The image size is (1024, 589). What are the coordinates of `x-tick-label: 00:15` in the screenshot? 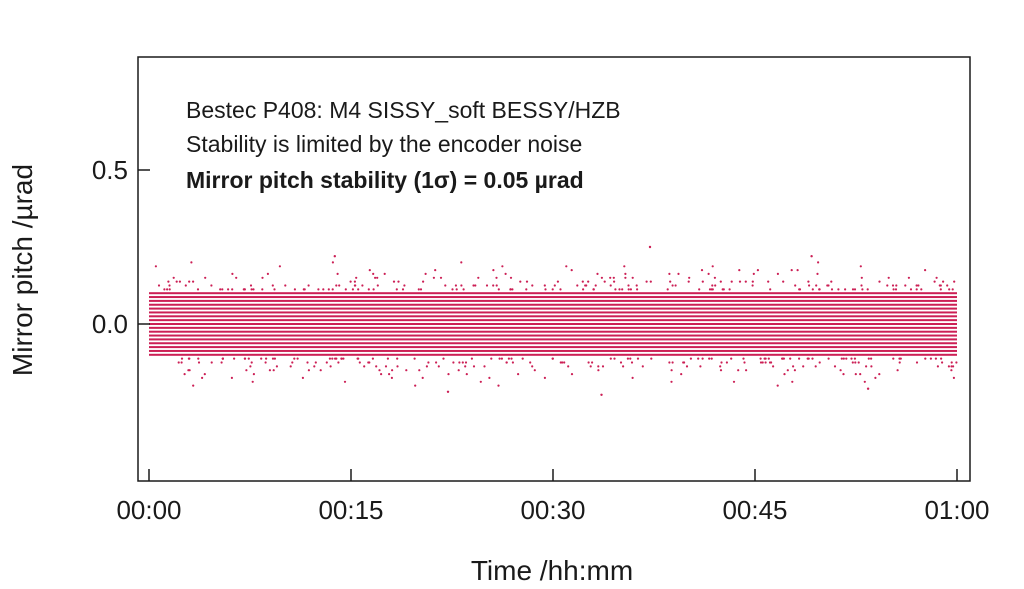 It's located at (350, 510).